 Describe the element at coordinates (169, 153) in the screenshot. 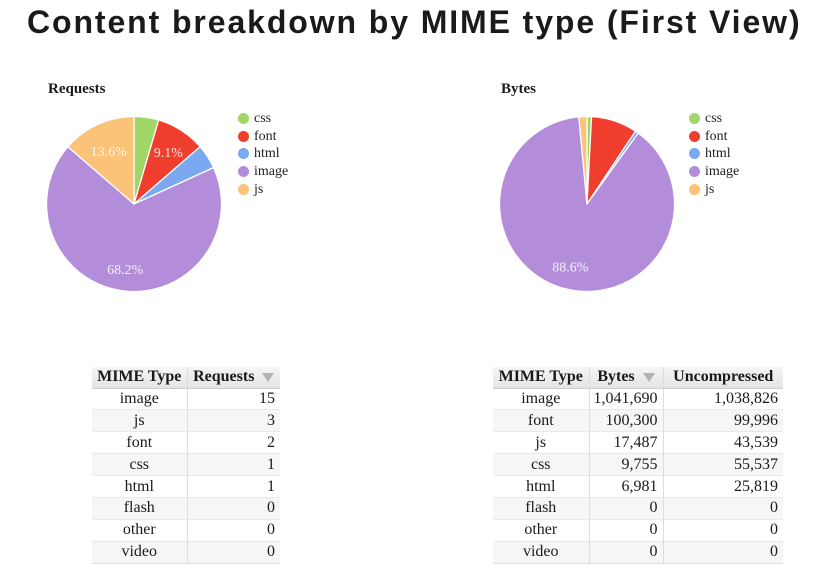

I see `svg-text: 9.1%` at that location.